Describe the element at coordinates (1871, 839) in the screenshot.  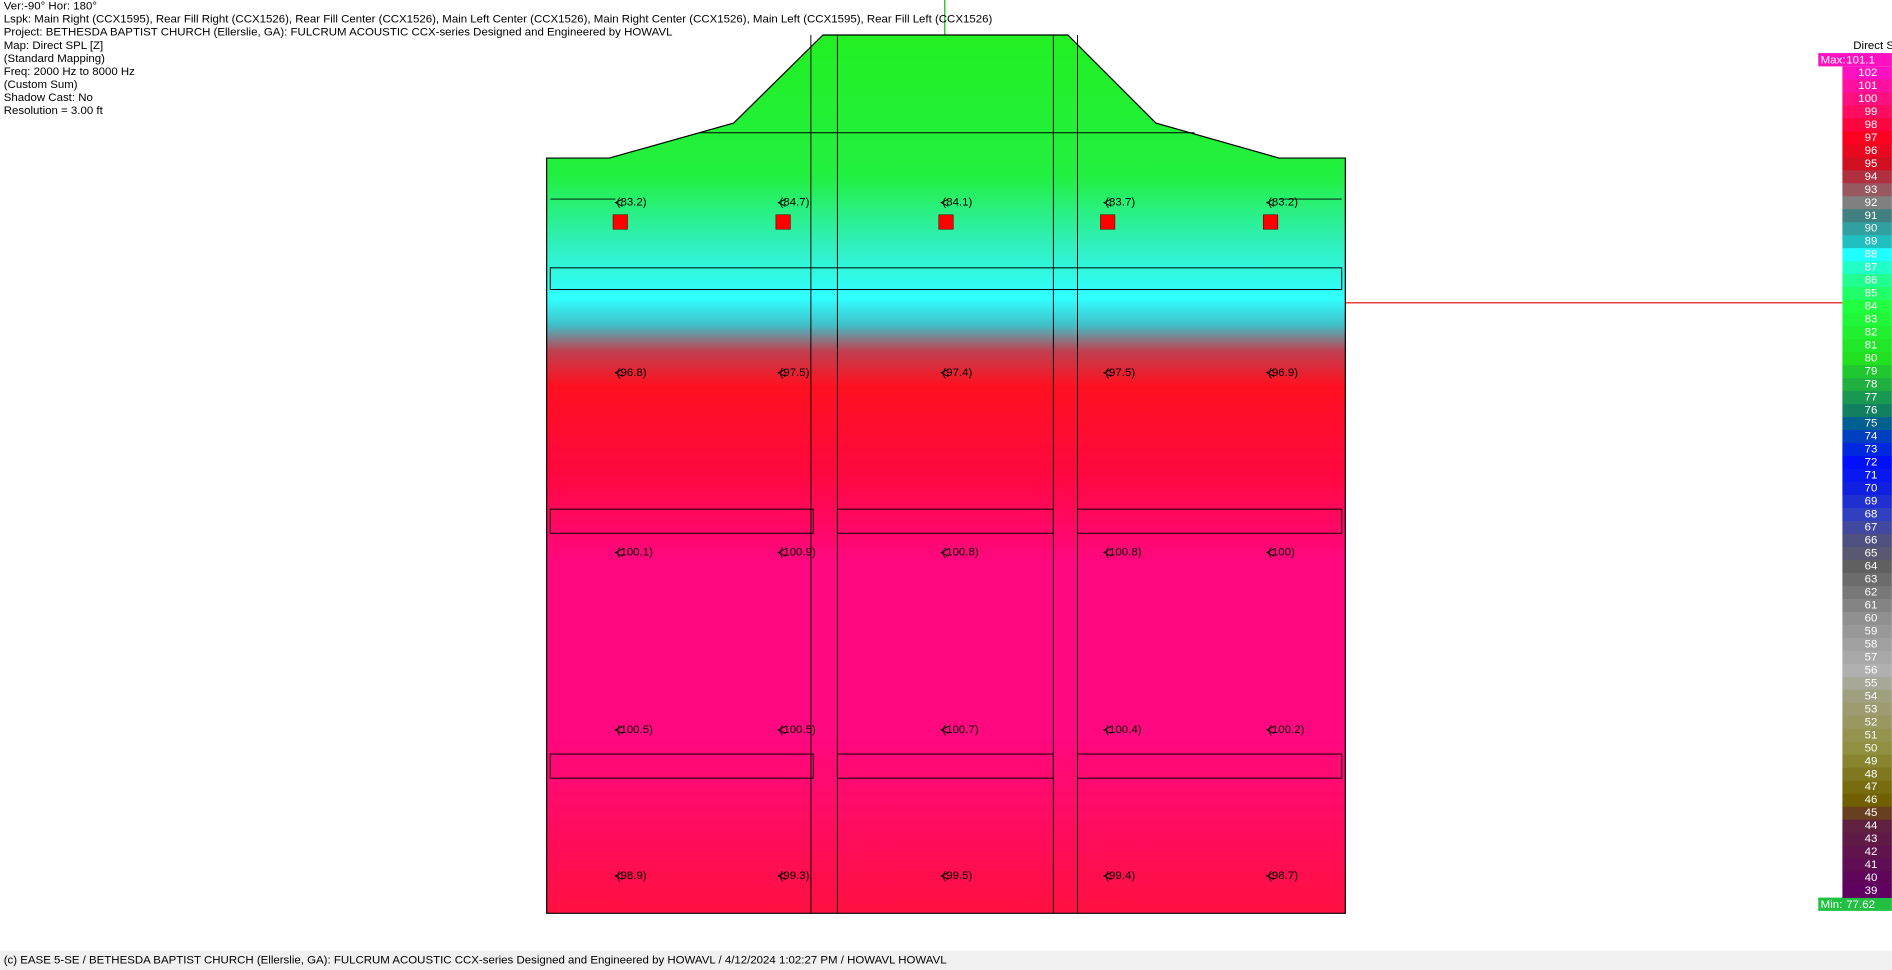
I see `legend-level: 43` at that location.